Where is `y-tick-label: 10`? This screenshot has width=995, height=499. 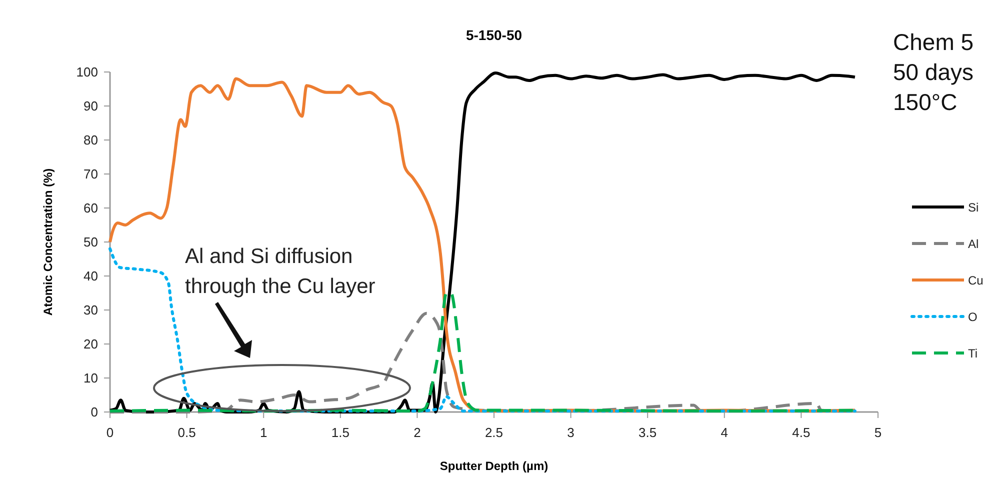
y-tick-label: 10 is located at coordinates (91, 378).